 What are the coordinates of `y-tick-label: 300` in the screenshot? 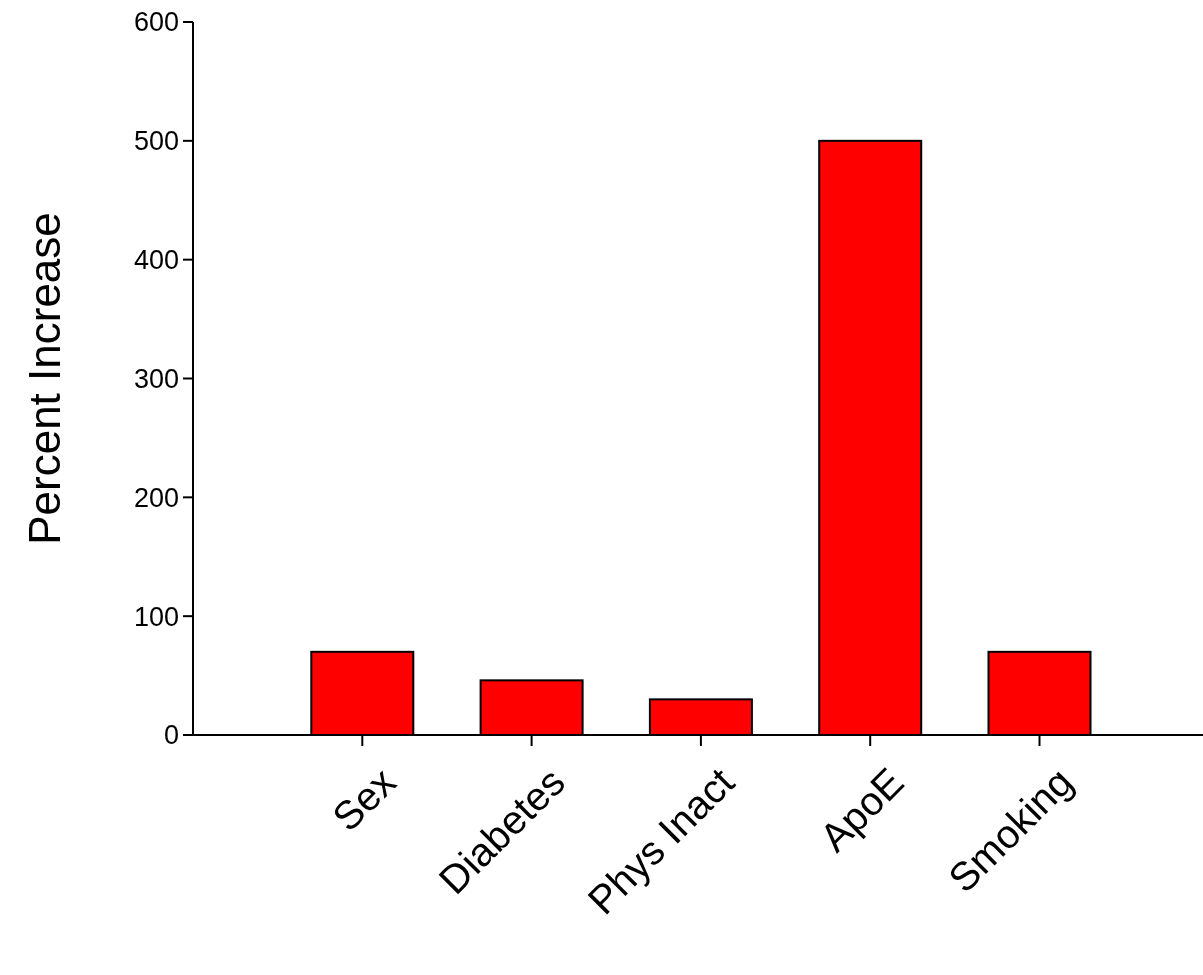 It's located at (156, 378).